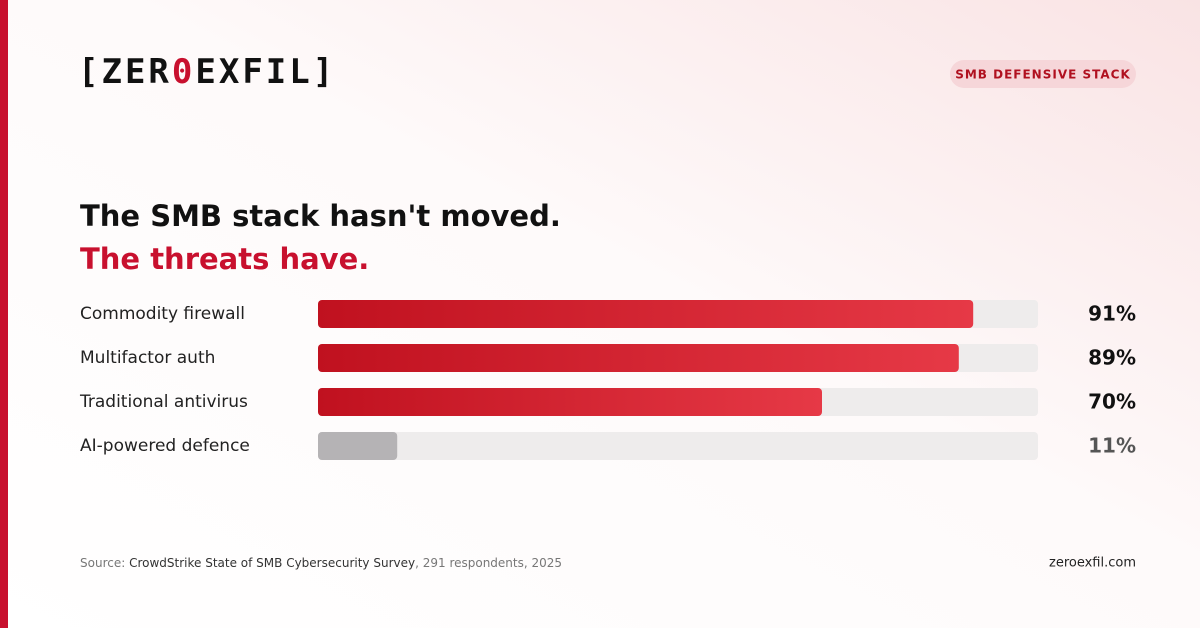  Describe the element at coordinates (1112, 314) in the screenshot. I see `value-label: 91%` at that location.